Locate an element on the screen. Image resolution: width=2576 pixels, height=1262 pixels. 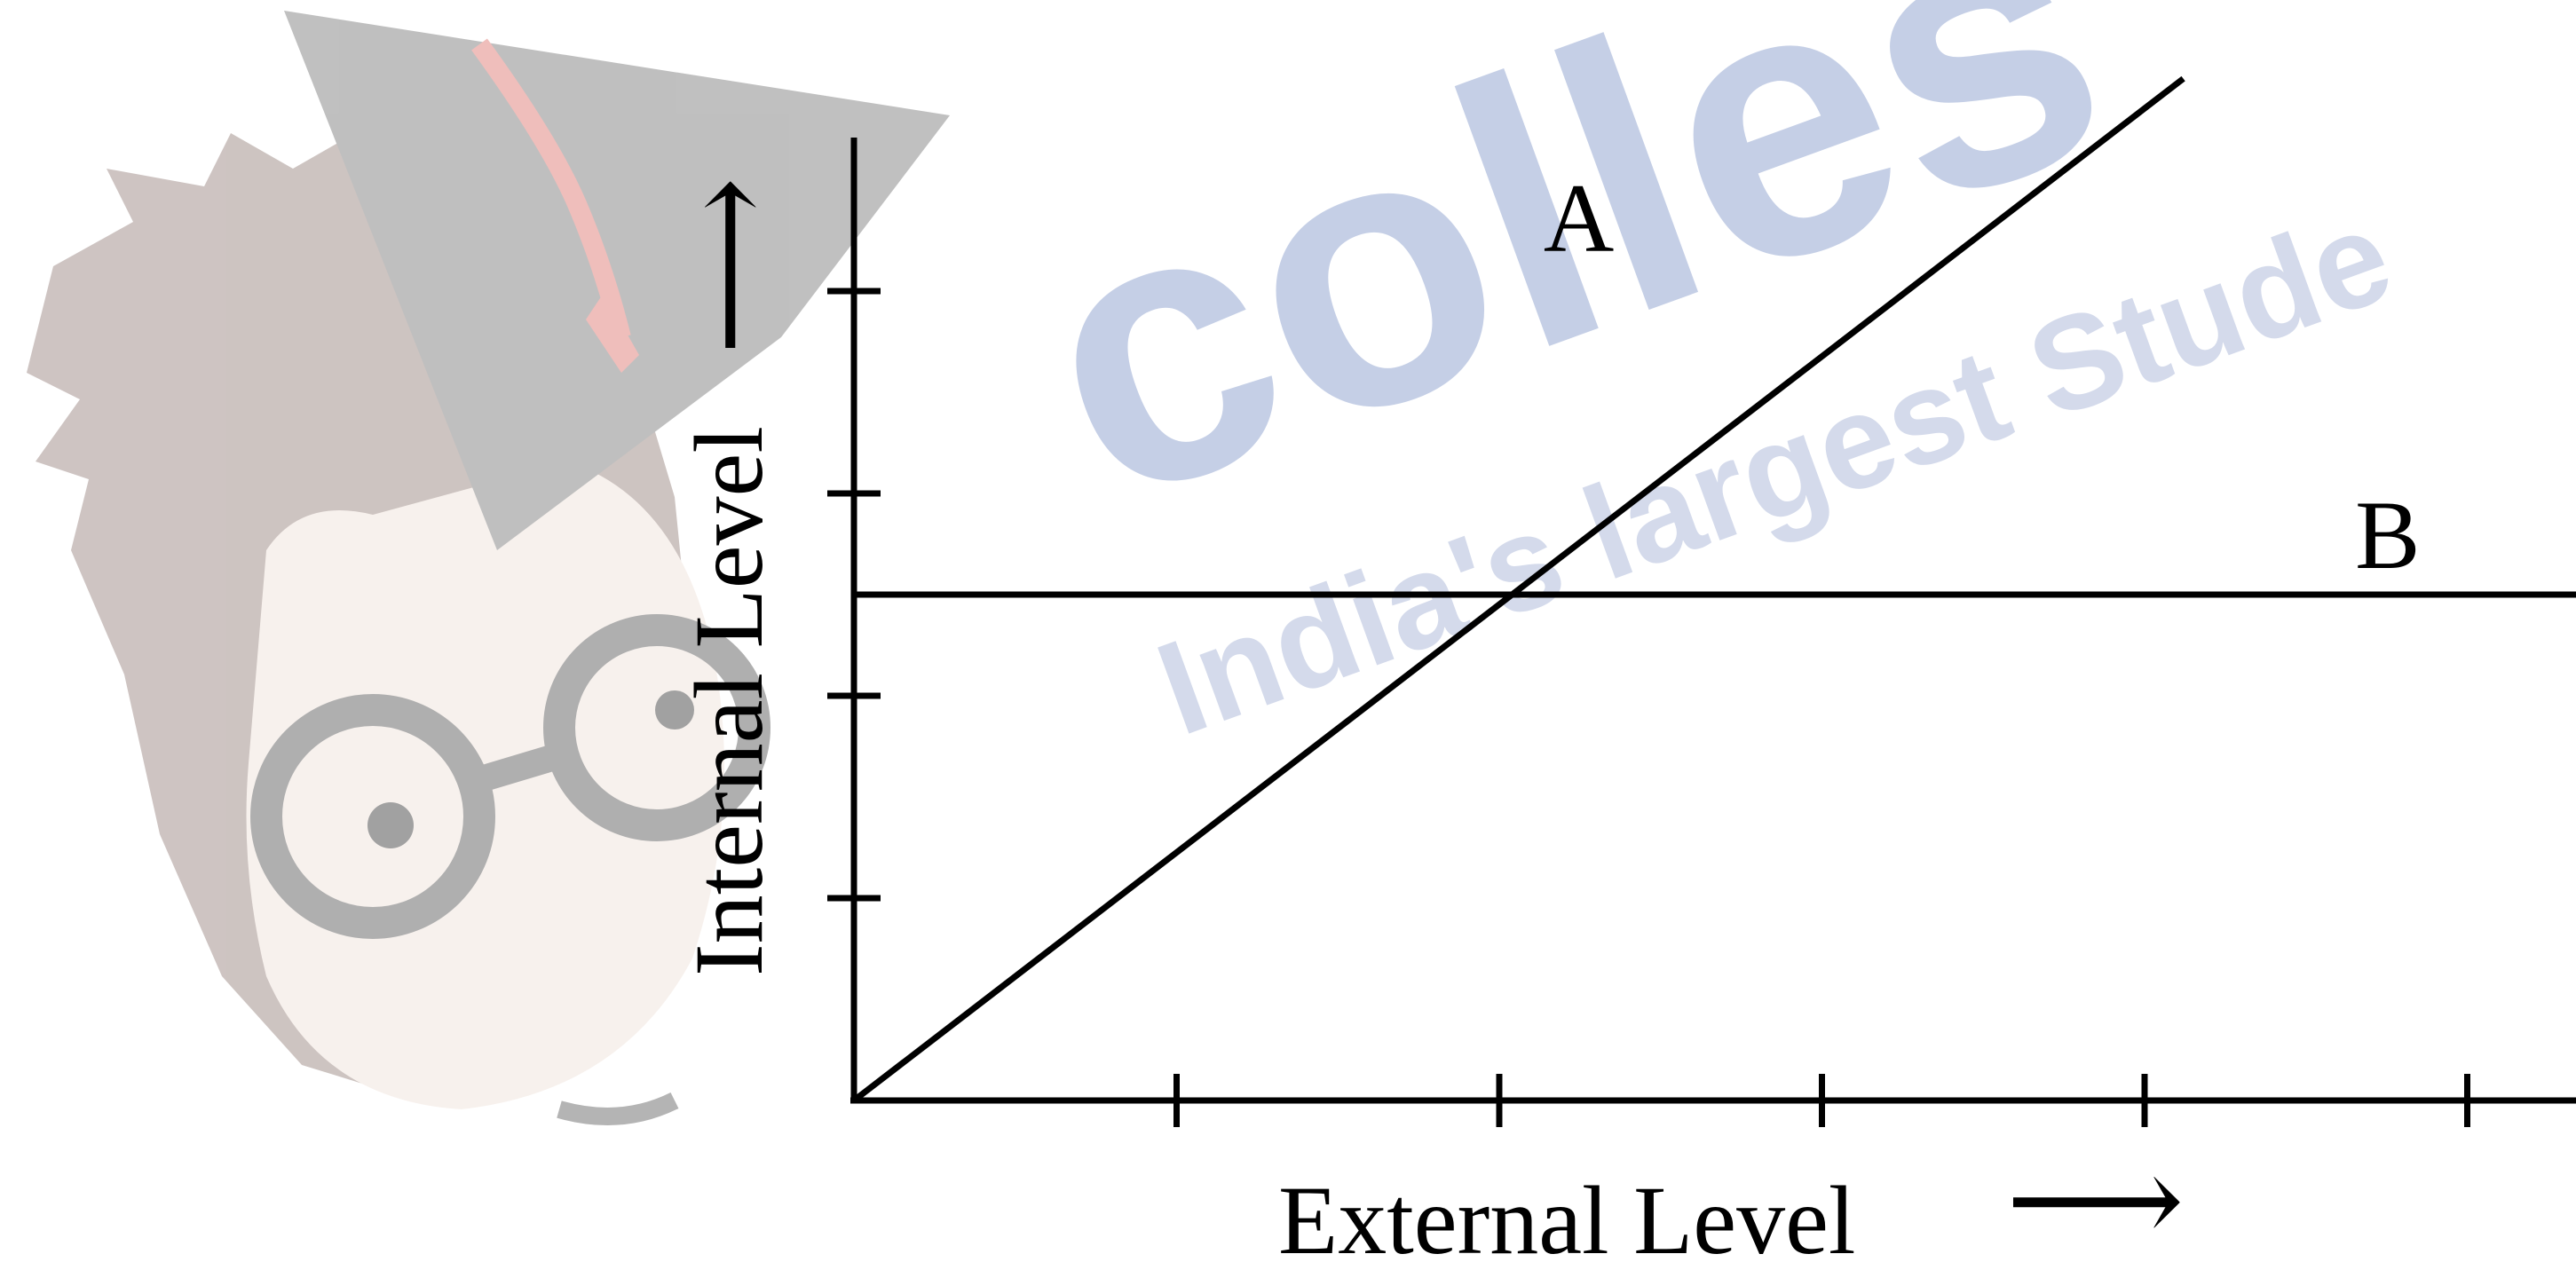
x-axis-label: External Level is located at coordinates (1567, 1214).